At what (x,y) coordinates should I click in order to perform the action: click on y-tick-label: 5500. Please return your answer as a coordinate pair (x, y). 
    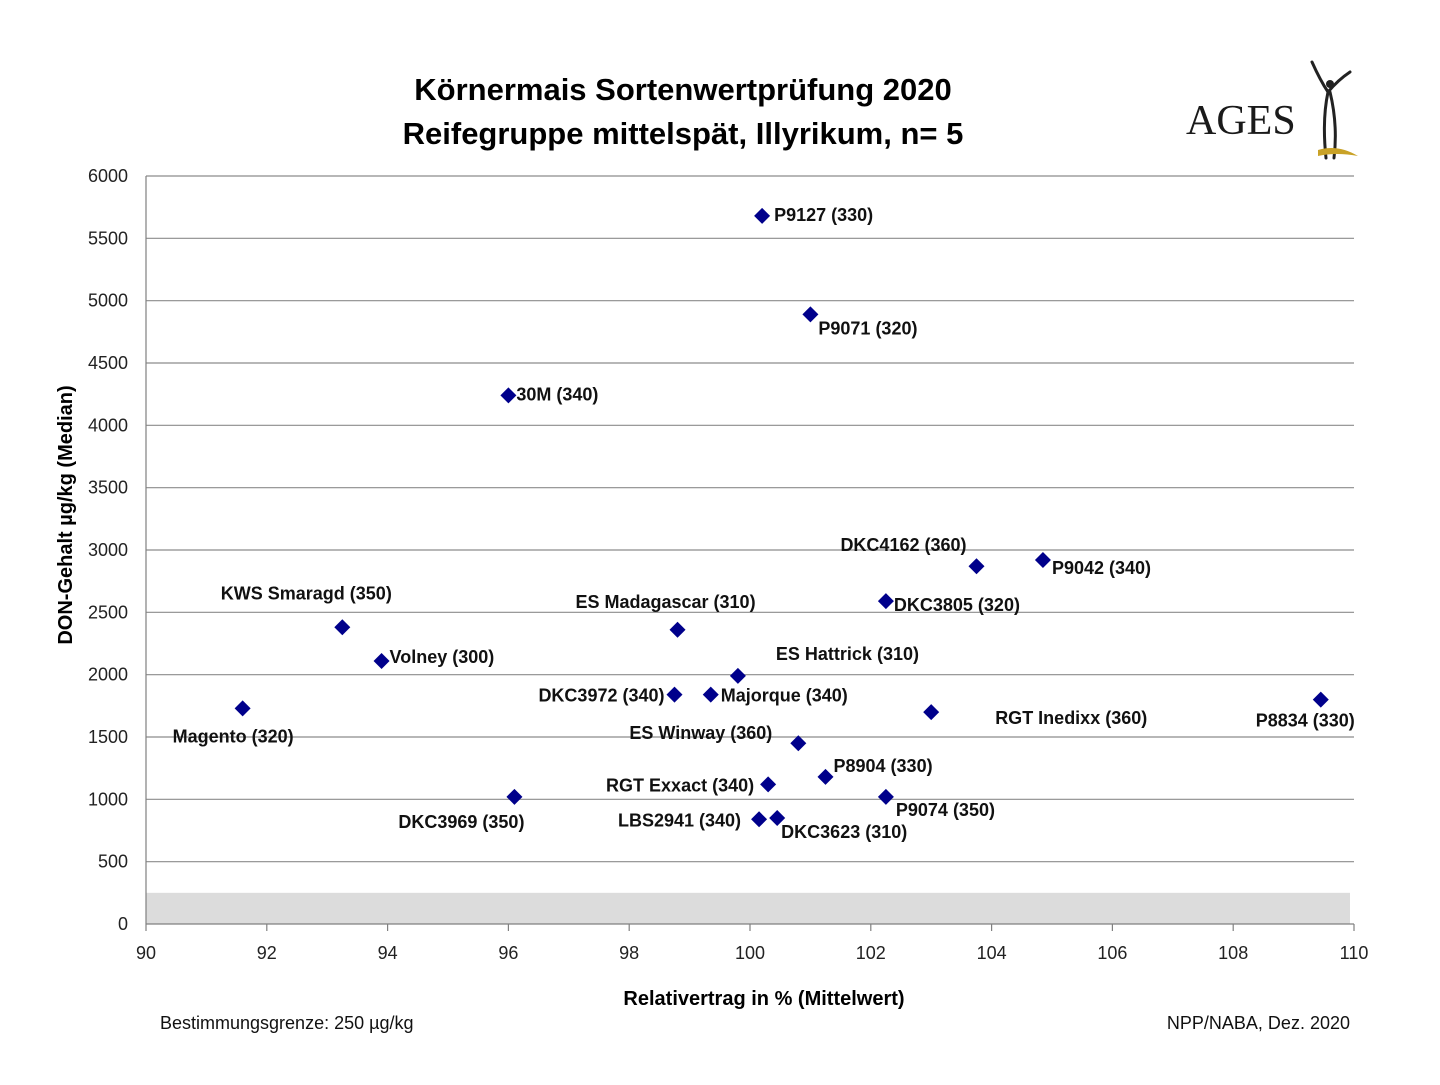
    Looking at the image, I should click on (108, 238).